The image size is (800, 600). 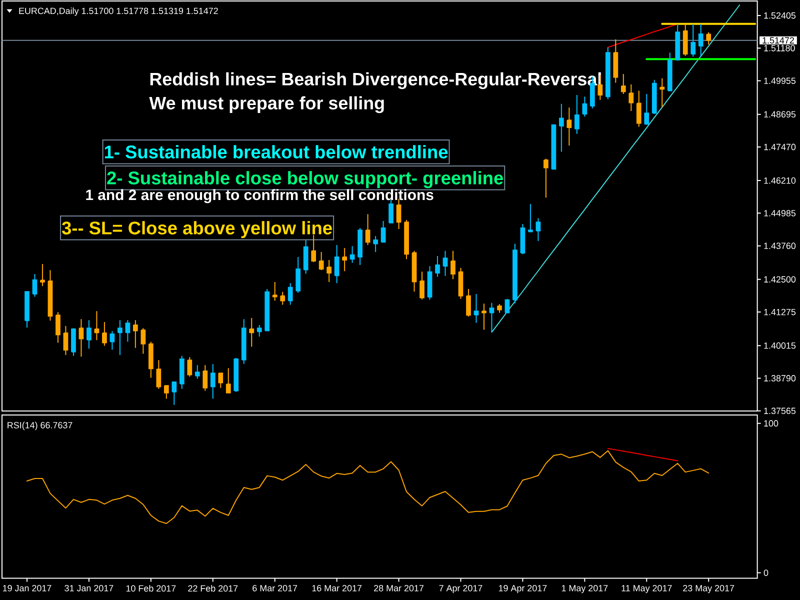 What do you see at coordinates (260, 196) in the screenshot?
I see `annotation: 1 and 2 are enough to confirm the sell conditions` at bounding box center [260, 196].